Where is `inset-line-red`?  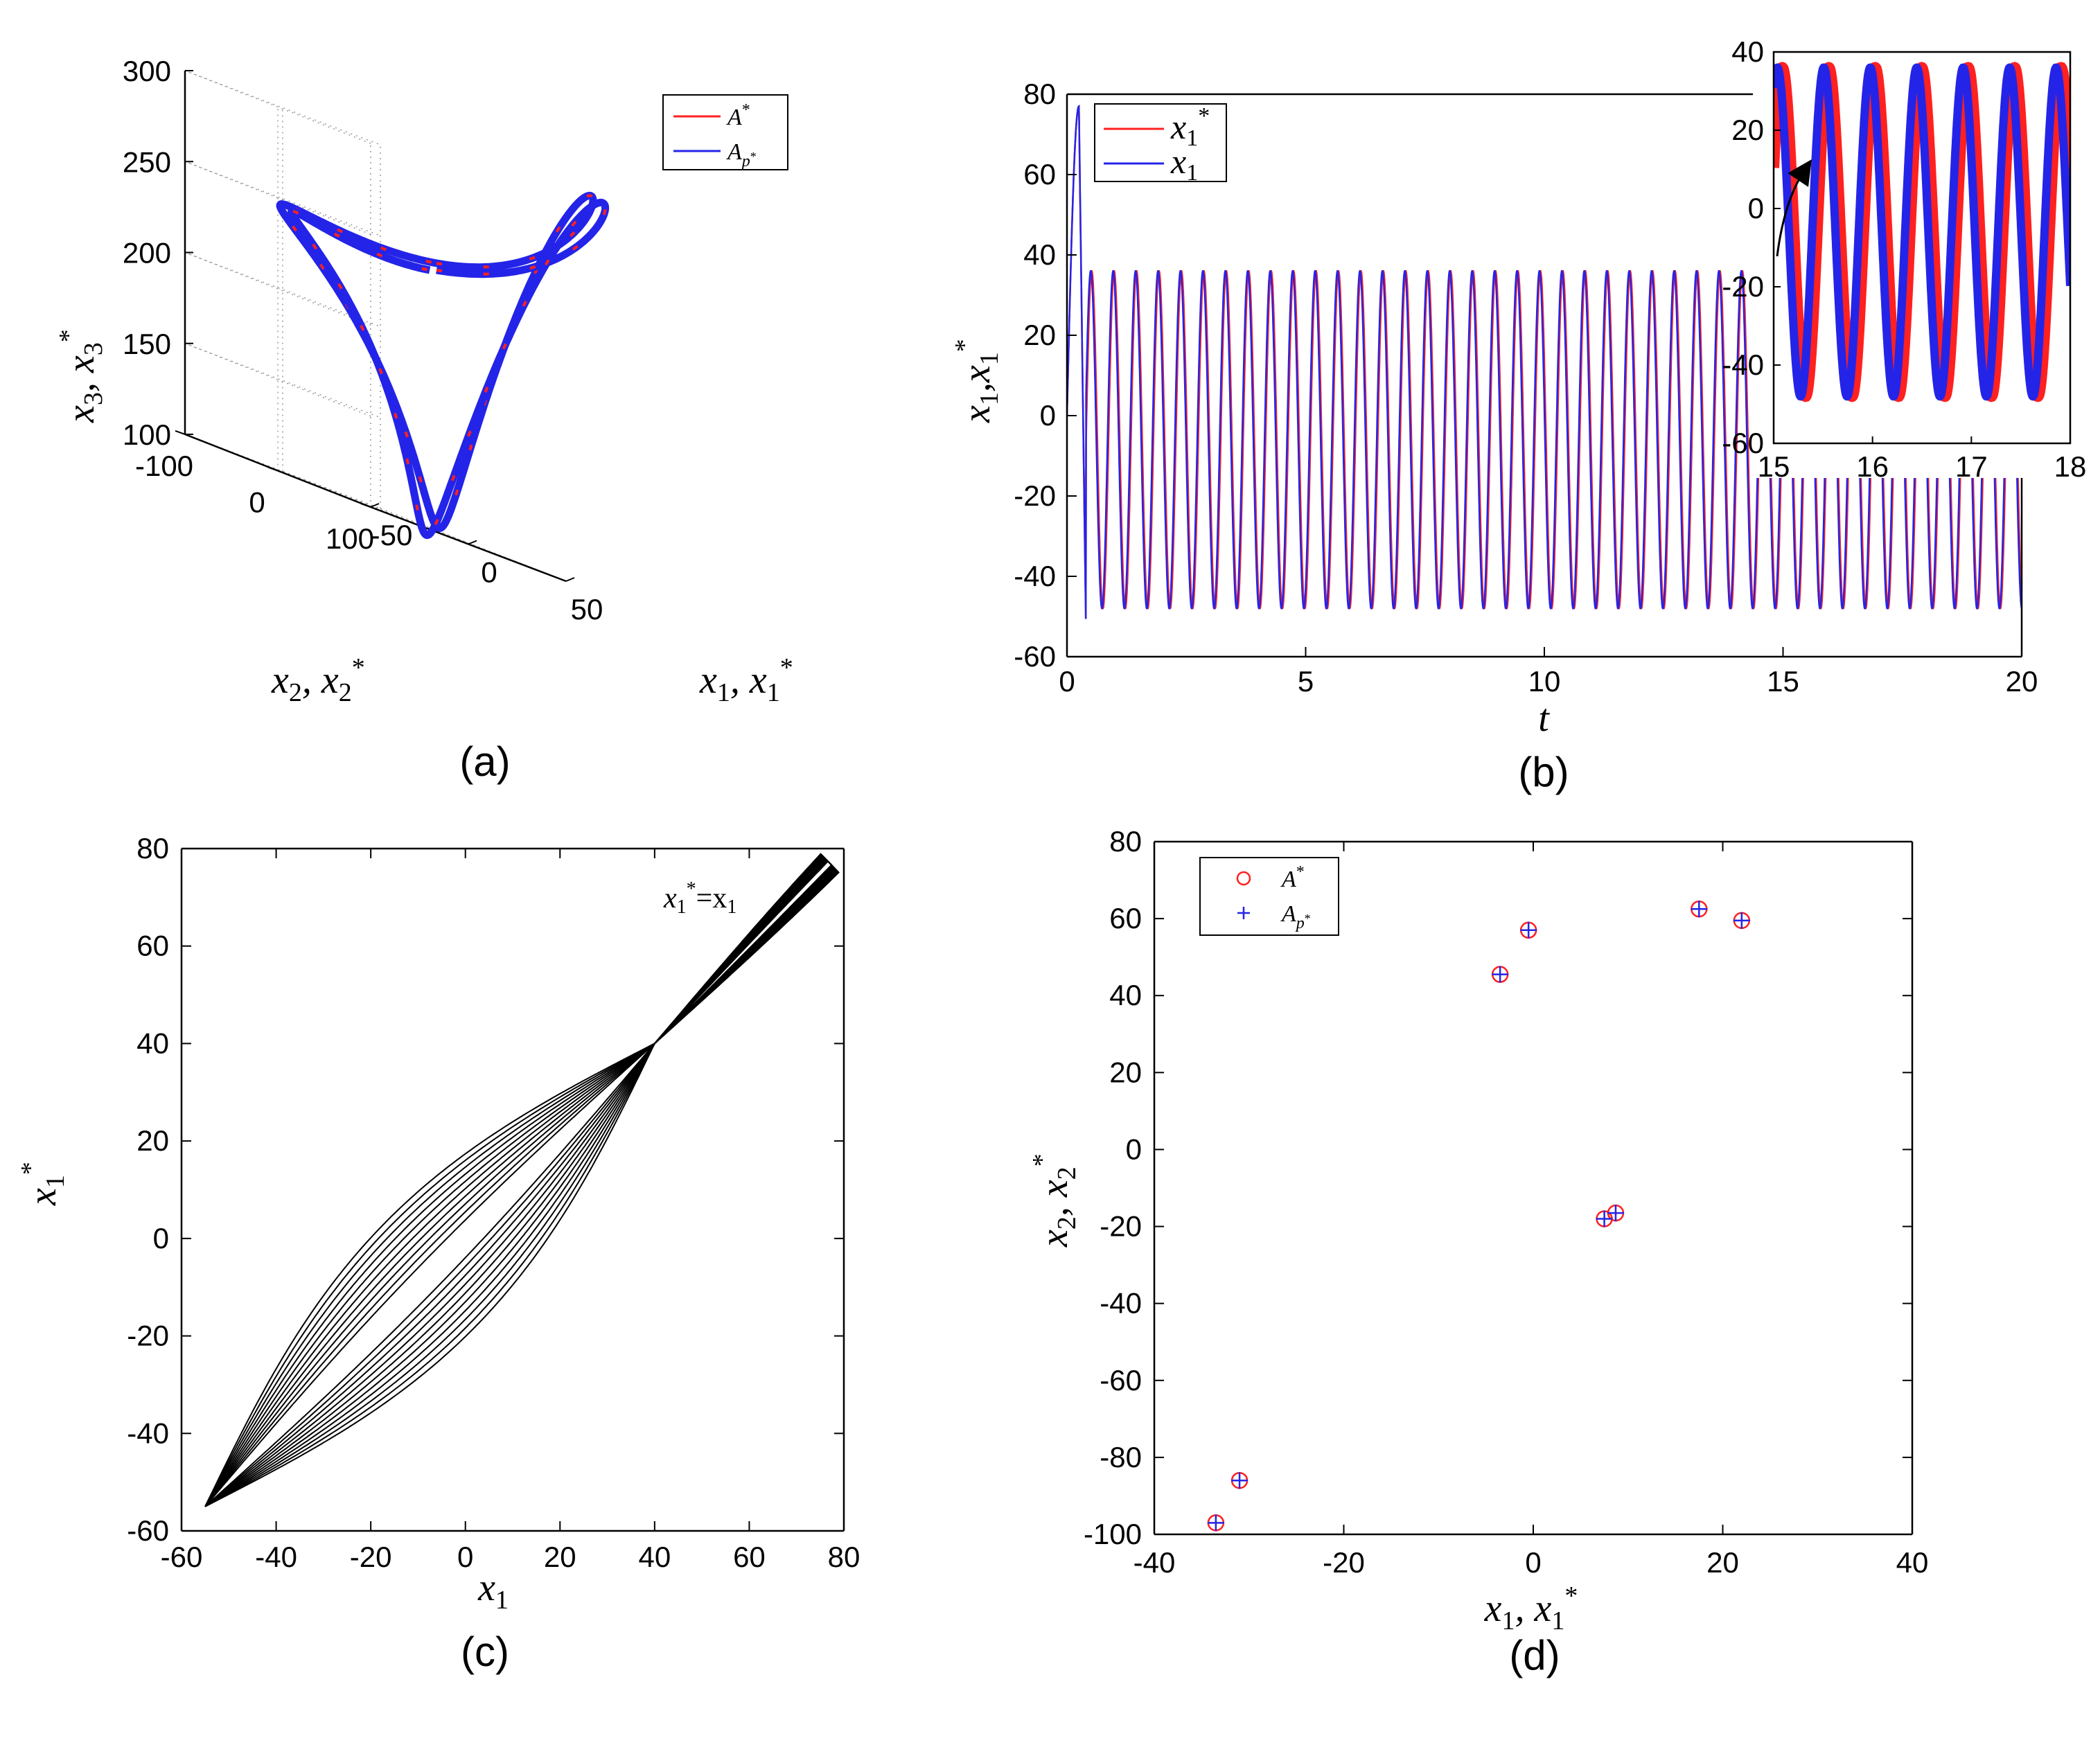
inset-line-red is located at coordinates (1922, 232).